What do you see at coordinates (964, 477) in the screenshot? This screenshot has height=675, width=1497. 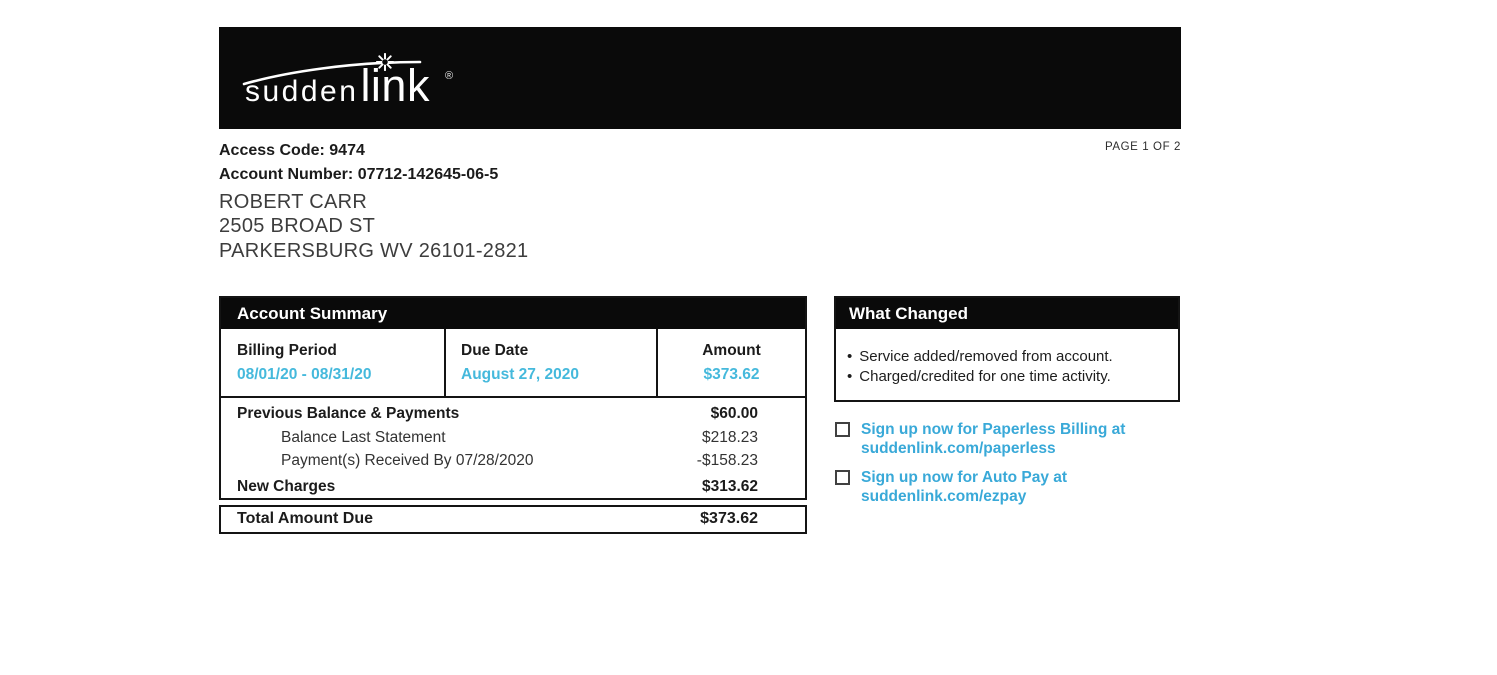 I see `auto-pay-line1: Sign up now for Auto Pay at` at bounding box center [964, 477].